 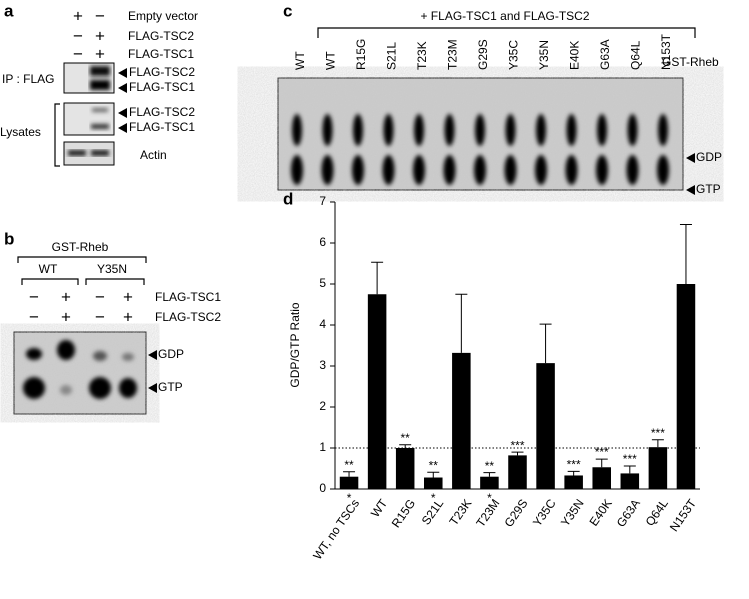 What do you see at coordinates (453, 54) in the screenshot?
I see `lane-label: T23M` at bounding box center [453, 54].